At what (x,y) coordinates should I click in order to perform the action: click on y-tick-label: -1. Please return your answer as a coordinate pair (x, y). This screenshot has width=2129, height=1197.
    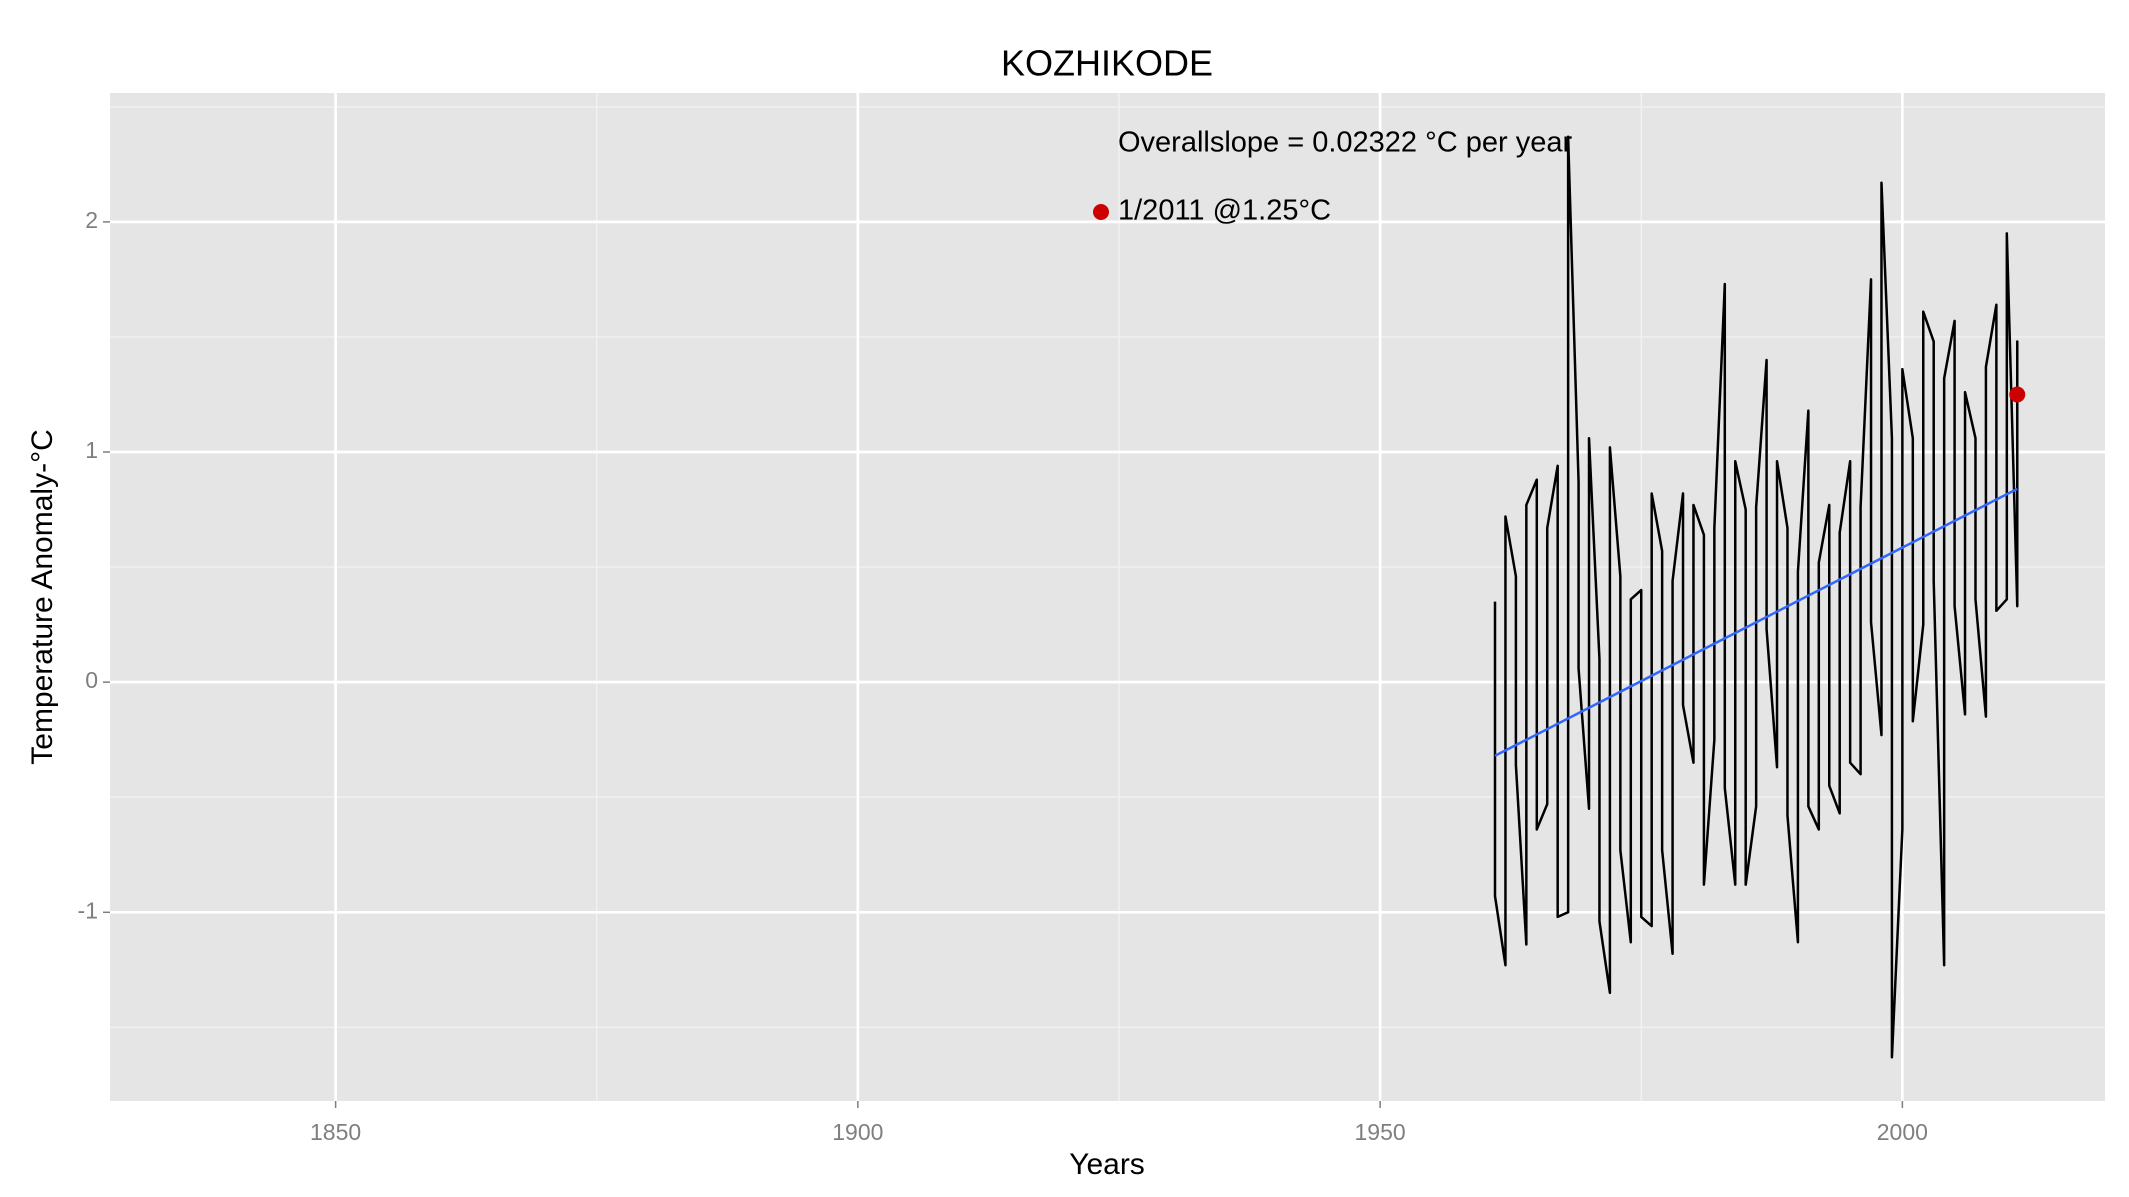
    Looking at the image, I should click on (88, 910).